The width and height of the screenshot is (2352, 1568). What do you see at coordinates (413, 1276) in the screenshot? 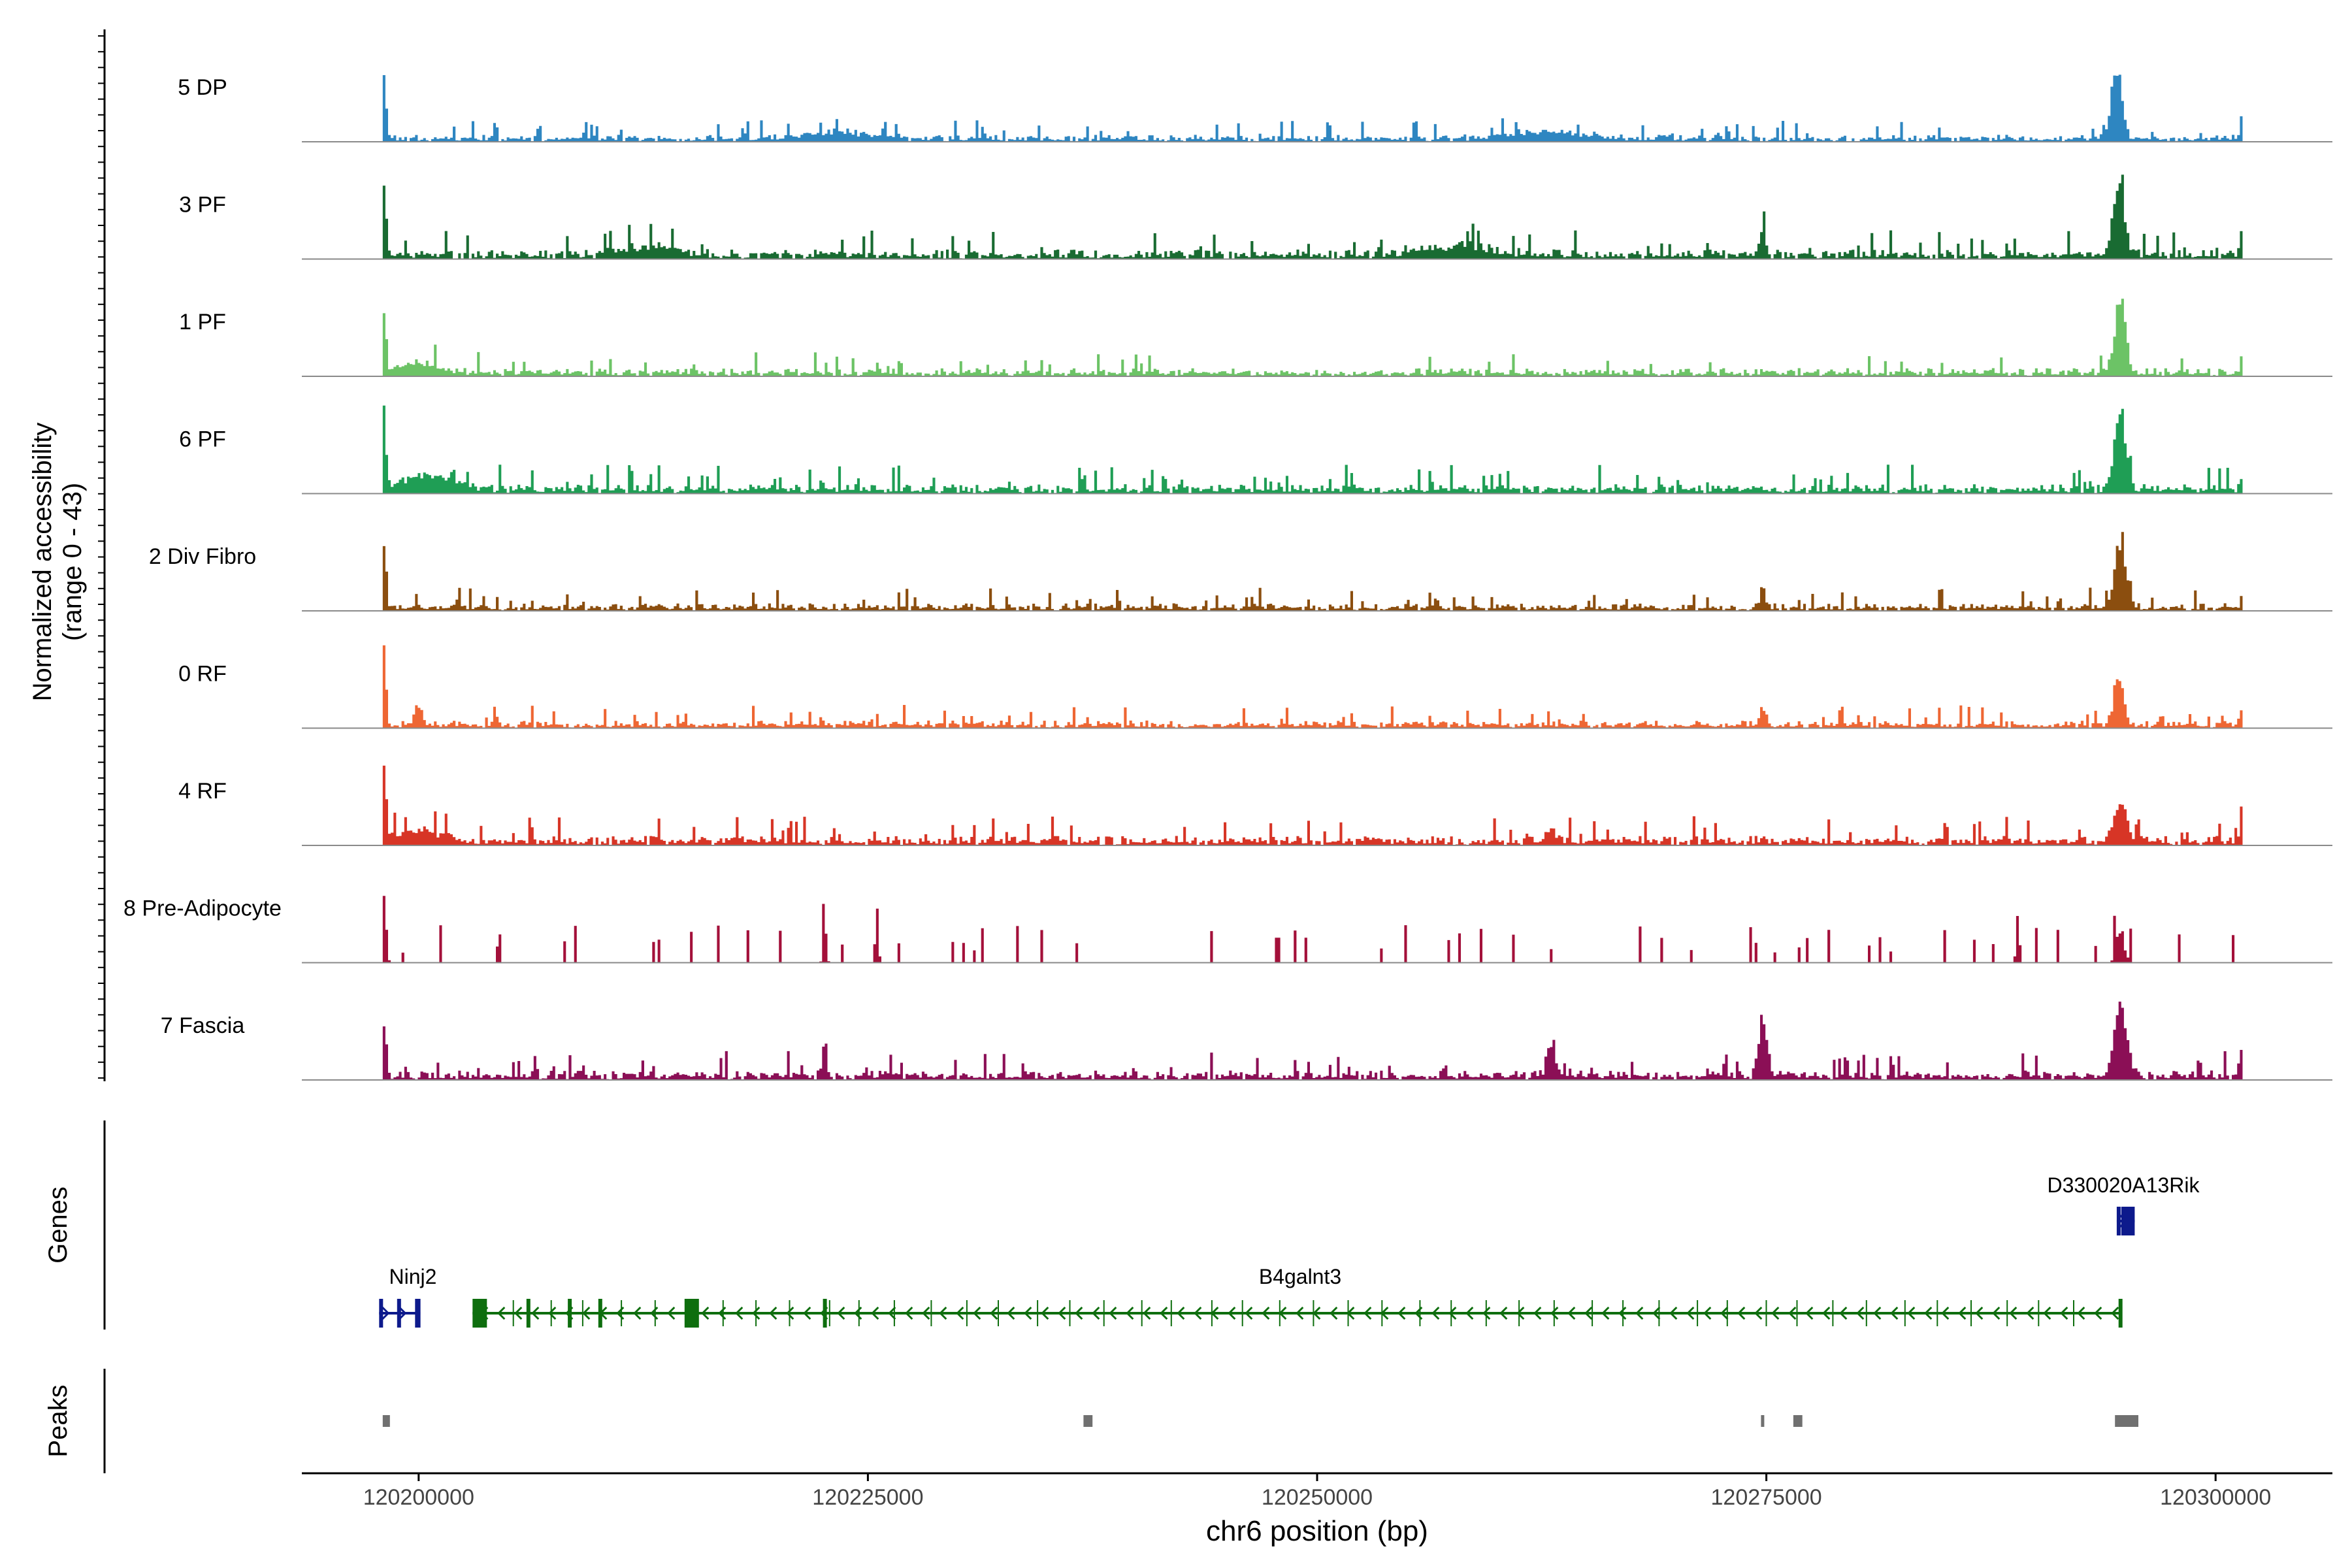
I see `gene-label: Ninj2` at bounding box center [413, 1276].